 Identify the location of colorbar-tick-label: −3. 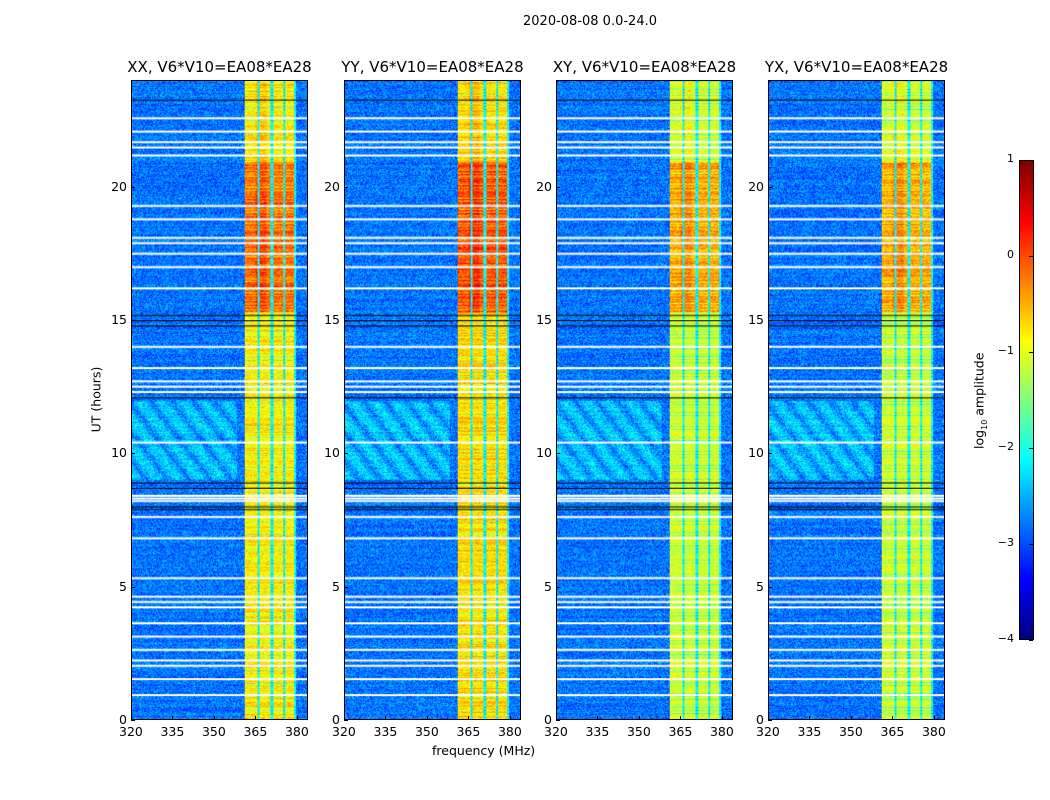
(1005, 542).